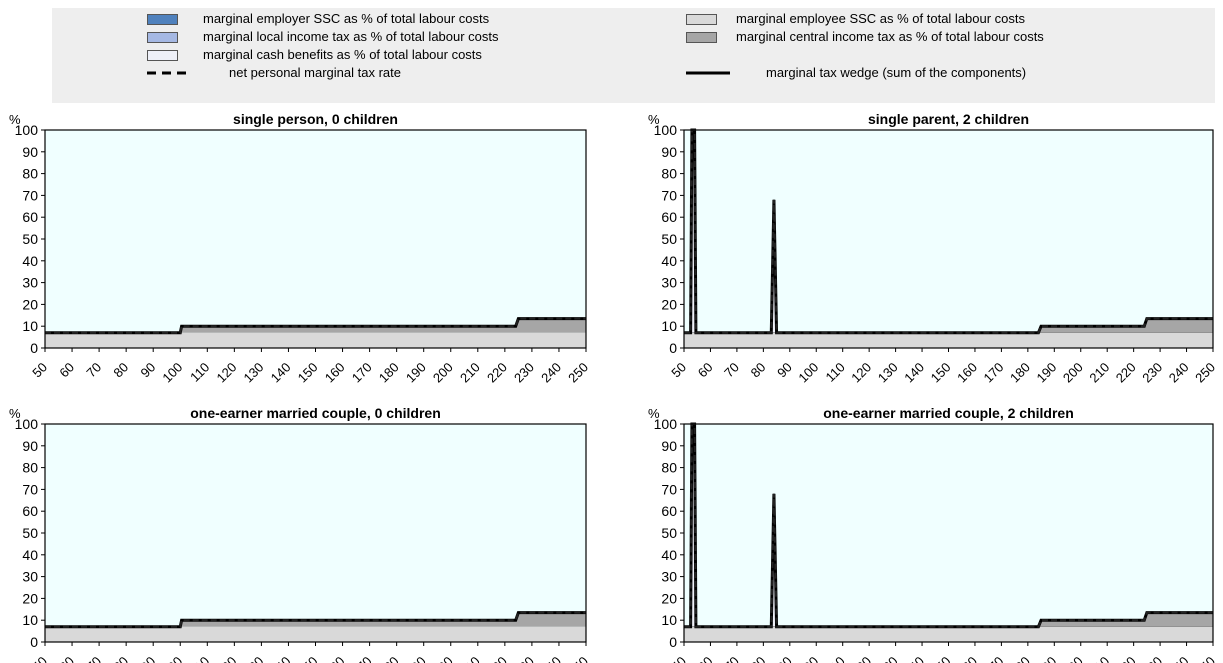 The height and width of the screenshot is (663, 1223). What do you see at coordinates (315, 119) in the screenshot?
I see `chart-title: single person, 0 children` at bounding box center [315, 119].